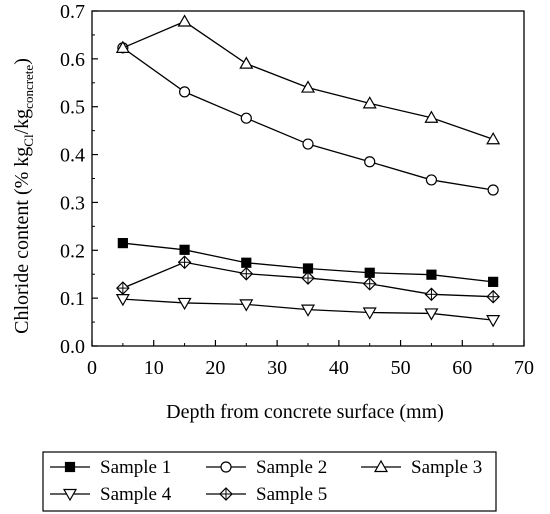 The image size is (550, 514). I want to click on x-tick-label: 40, so click(339, 368).